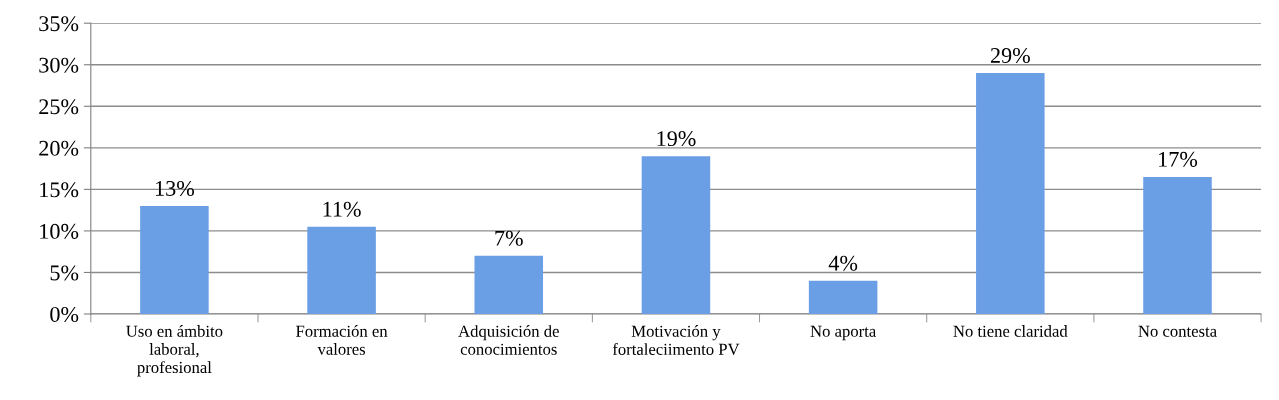  I want to click on y-tick-label: 15%, so click(59, 190).